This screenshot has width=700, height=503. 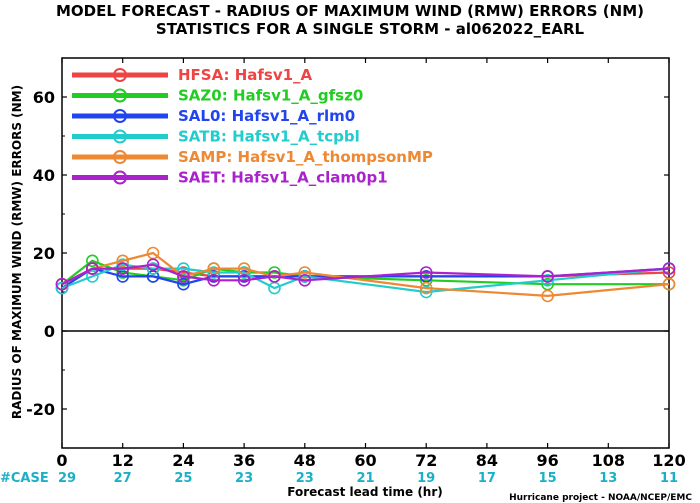 I want to click on legend-entry-sal0: SAL0: Hafsv1_A_rlm0, so click(x=213, y=116).